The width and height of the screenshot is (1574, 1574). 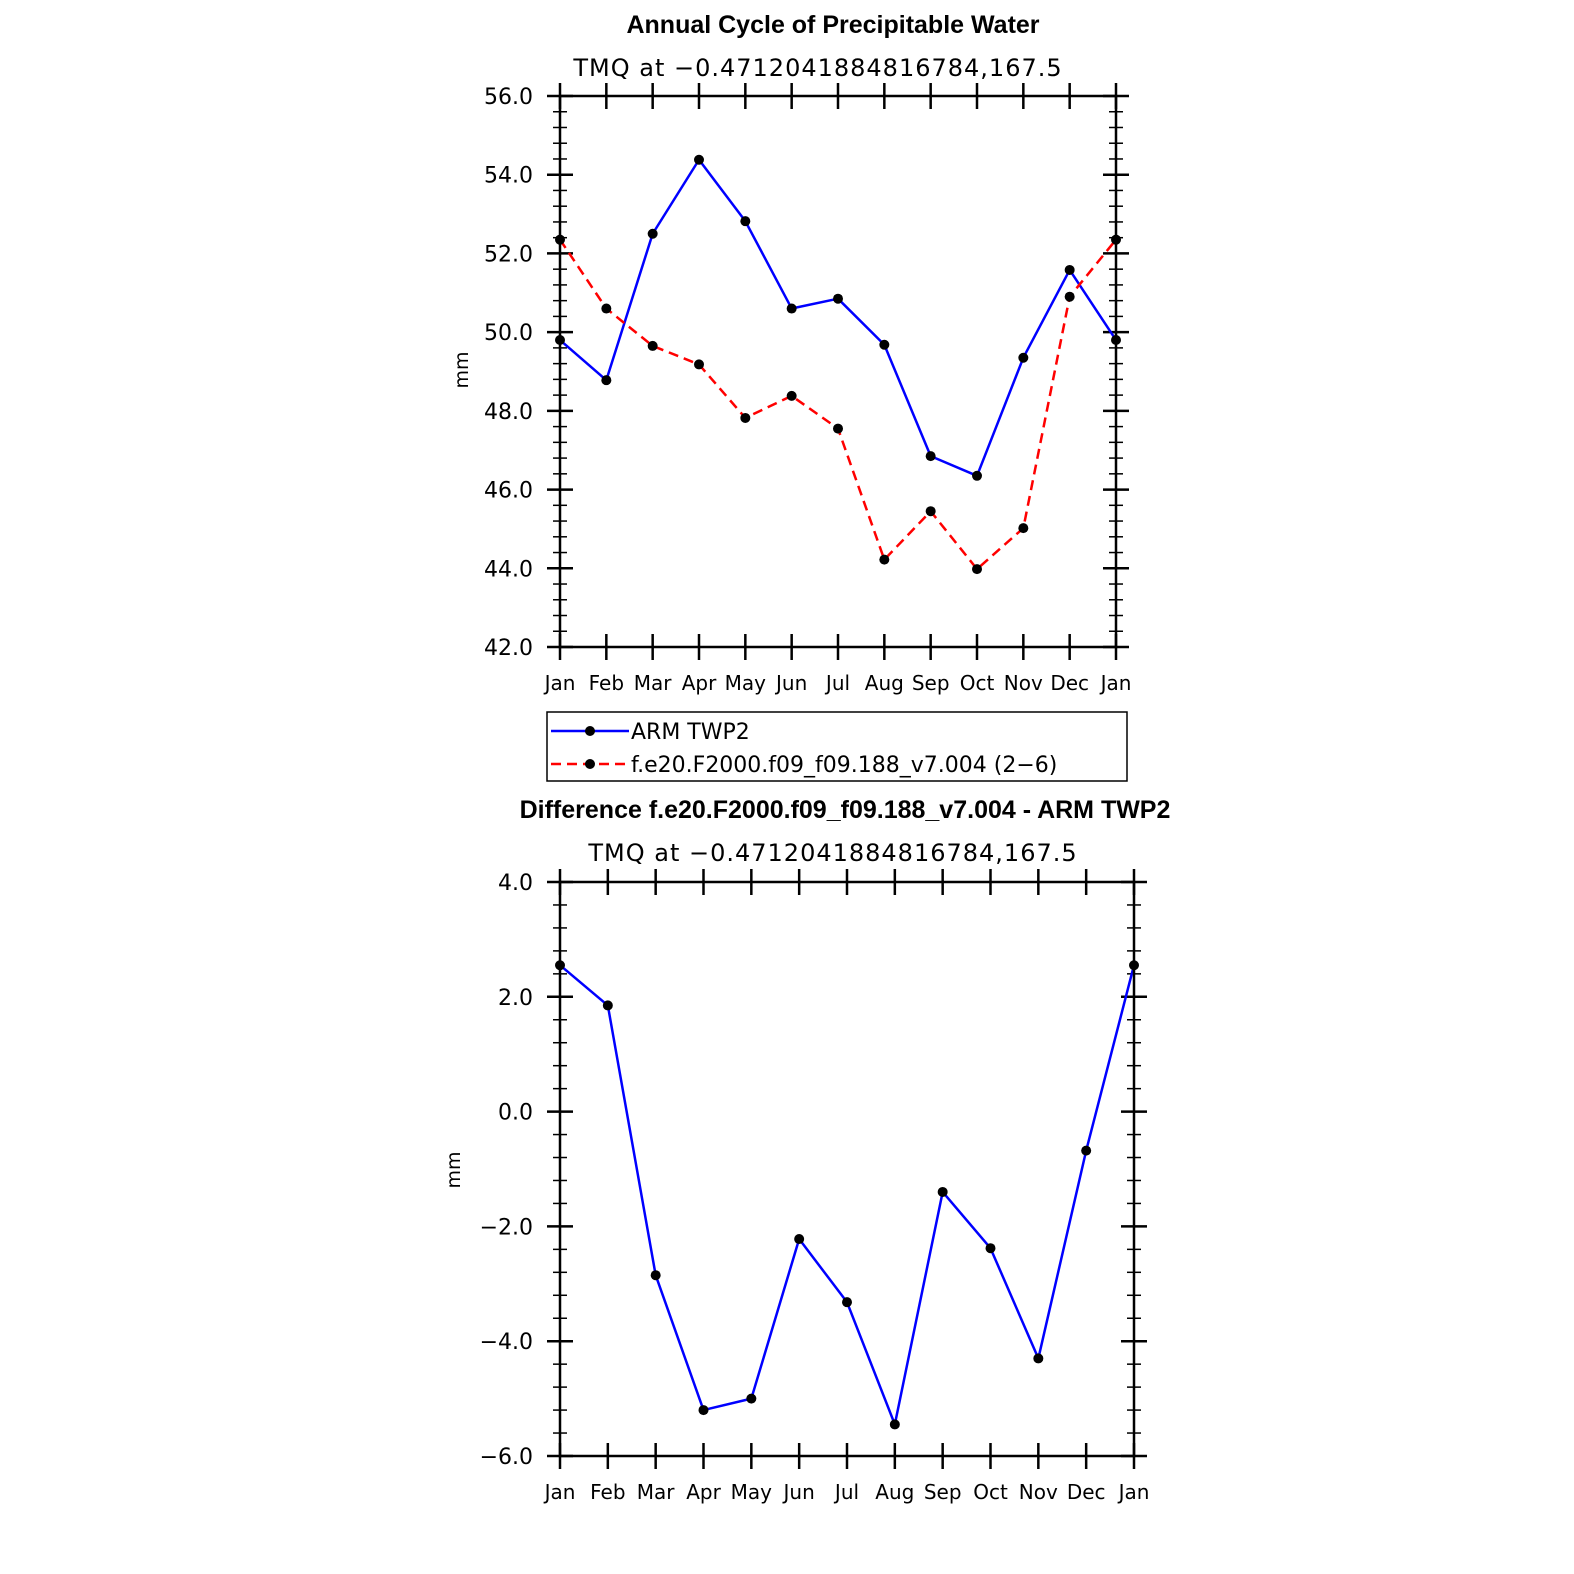 I want to click on annual-cycle-title: Annual Cycle of Precipitable Water, so click(x=832, y=25).